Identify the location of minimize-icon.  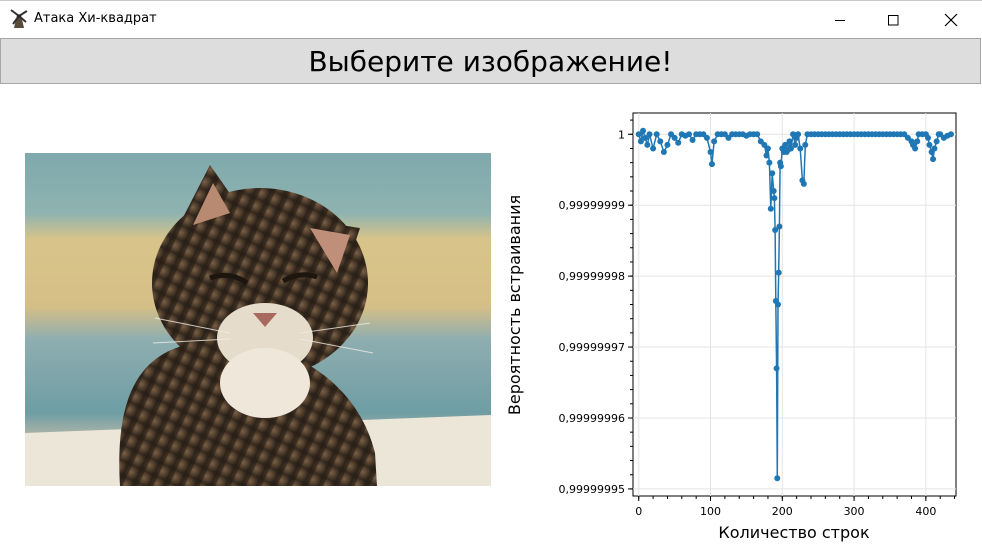
(840, 20).